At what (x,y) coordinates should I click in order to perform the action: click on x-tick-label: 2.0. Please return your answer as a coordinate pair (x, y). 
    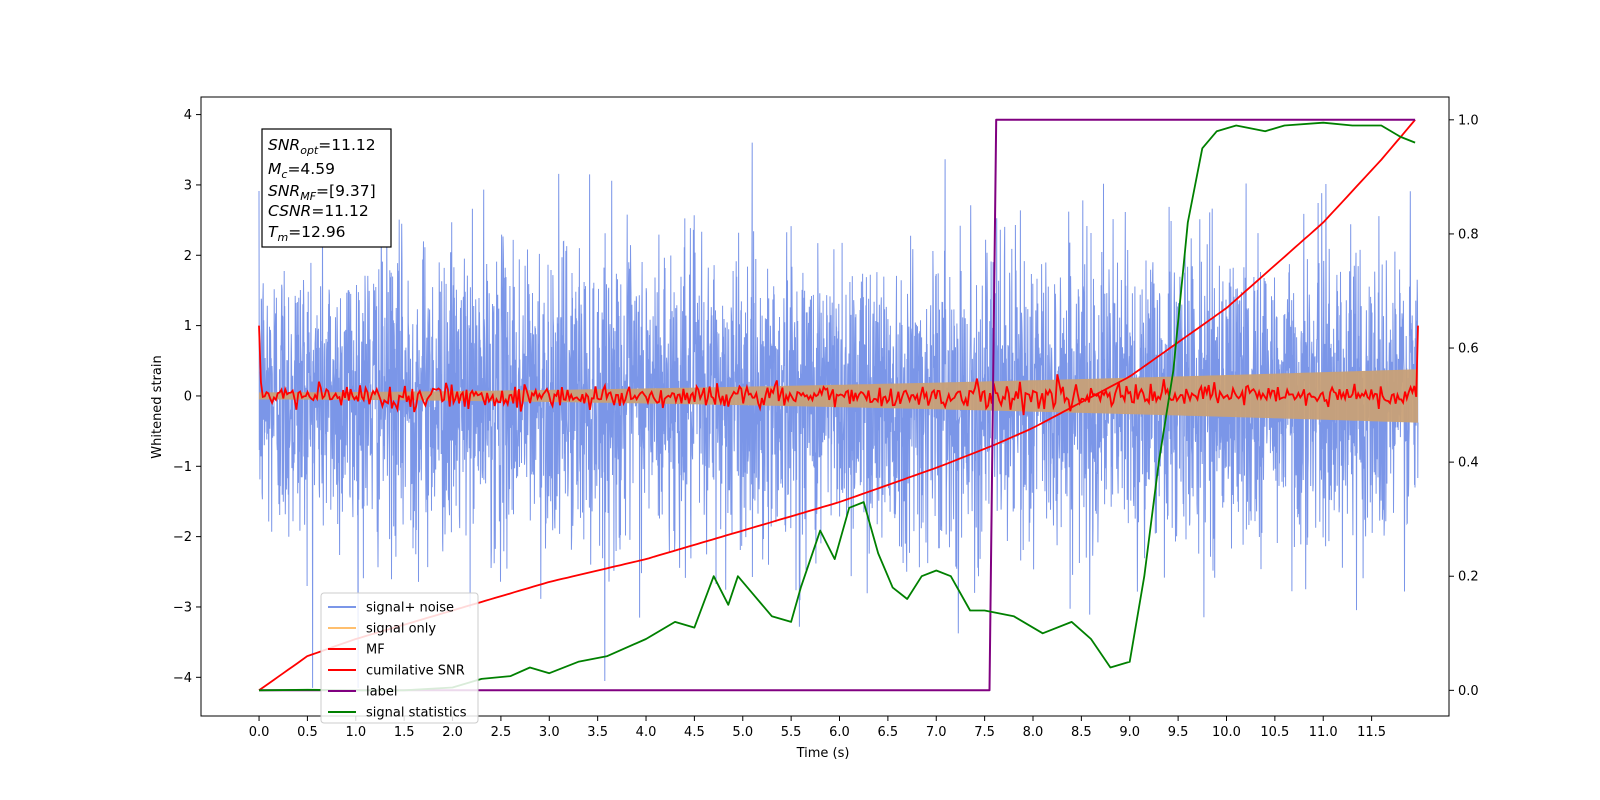
    Looking at the image, I should click on (452, 732).